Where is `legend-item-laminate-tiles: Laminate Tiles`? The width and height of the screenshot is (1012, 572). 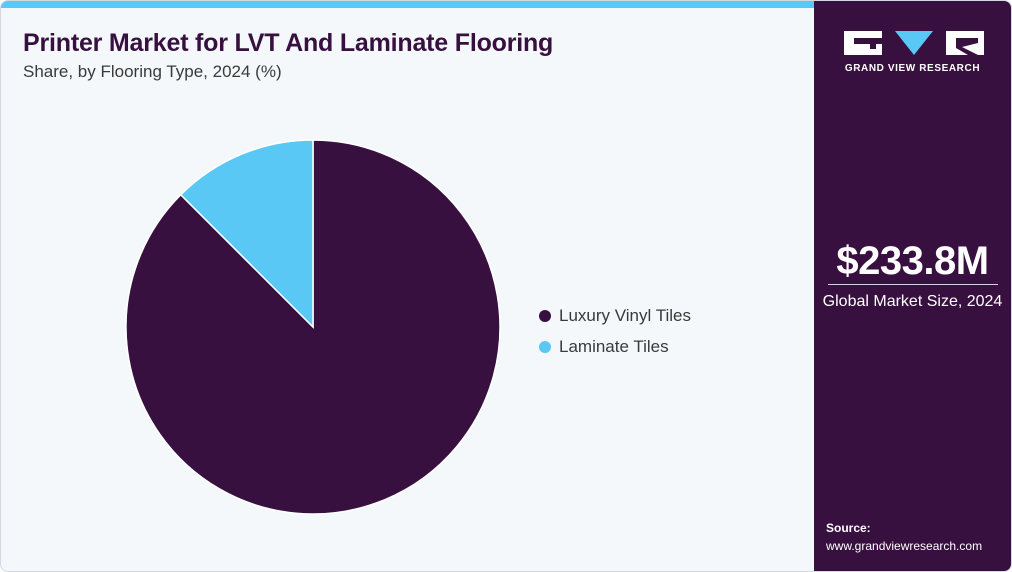
legend-item-laminate-tiles: Laminate Tiles is located at coordinates (615, 346).